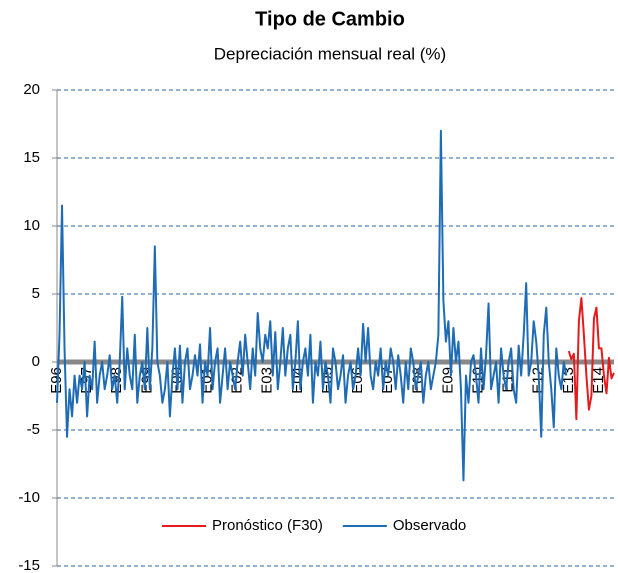 This screenshot has width=618, height=573. Describe the element at coordinates (36, 293) in the screenshot. I see `y-tick-label: 5` at that location.